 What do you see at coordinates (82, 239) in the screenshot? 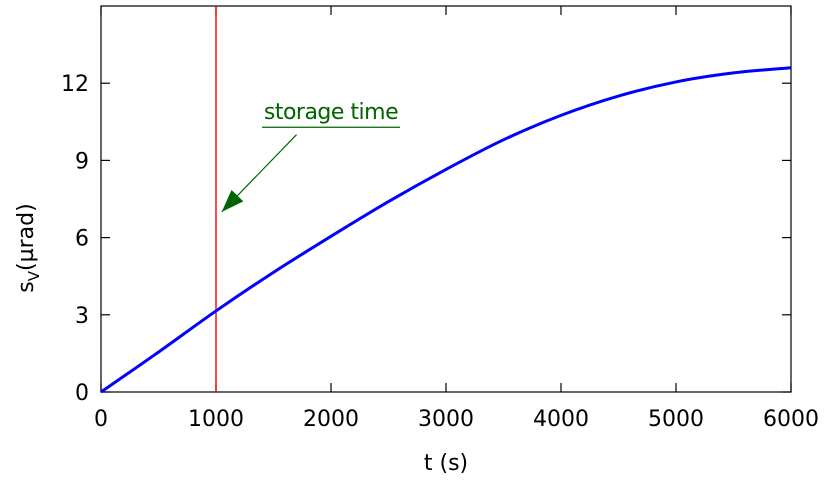
I see `y-tick-label: 6` at bounding box center [82, 239].